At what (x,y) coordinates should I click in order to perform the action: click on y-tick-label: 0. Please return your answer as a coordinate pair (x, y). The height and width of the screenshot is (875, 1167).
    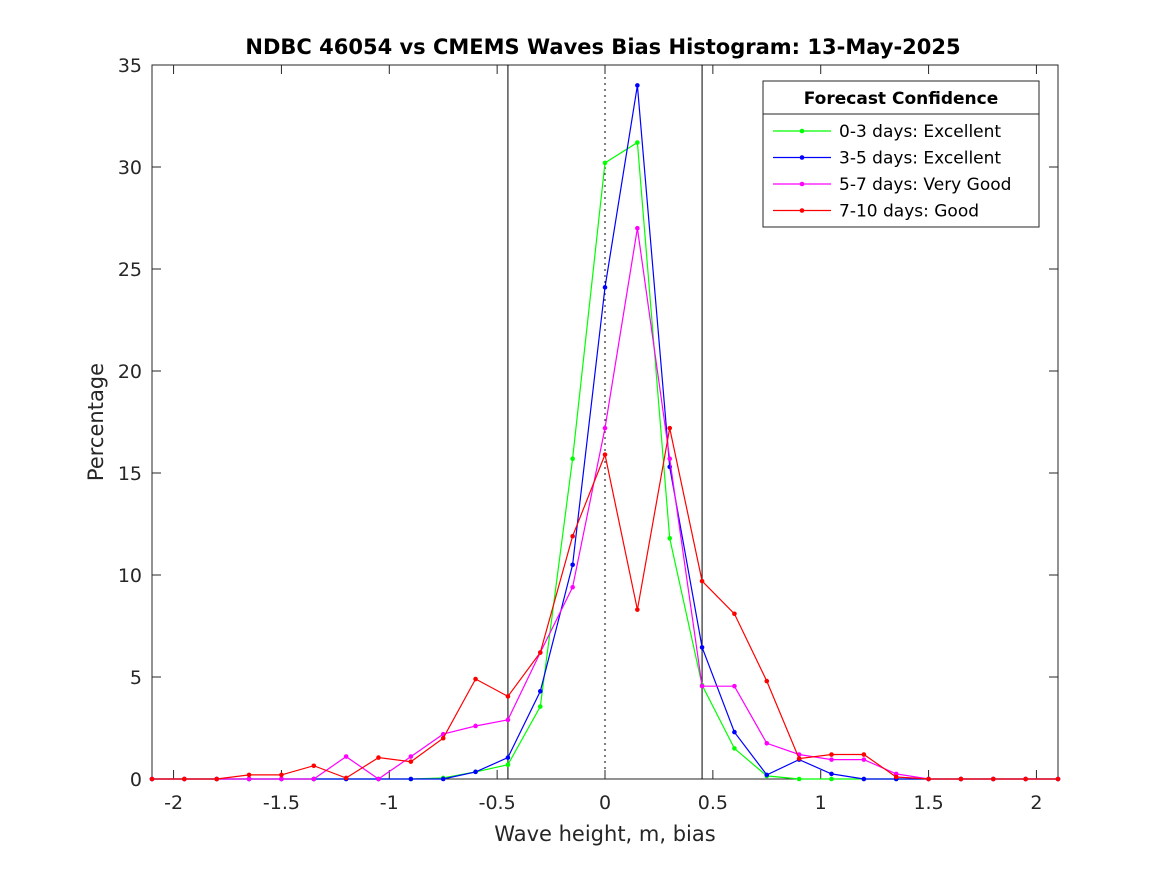
    Looking at the image, I should click on (136, 780).